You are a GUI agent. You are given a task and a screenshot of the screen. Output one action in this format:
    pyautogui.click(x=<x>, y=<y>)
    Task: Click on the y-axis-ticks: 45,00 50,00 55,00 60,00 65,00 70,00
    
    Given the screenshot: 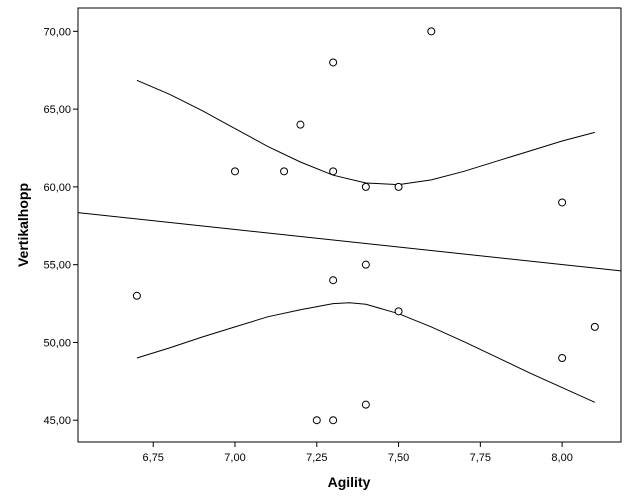 What is the action you would take?
    pyautogui.click(x=60, y=226)
    